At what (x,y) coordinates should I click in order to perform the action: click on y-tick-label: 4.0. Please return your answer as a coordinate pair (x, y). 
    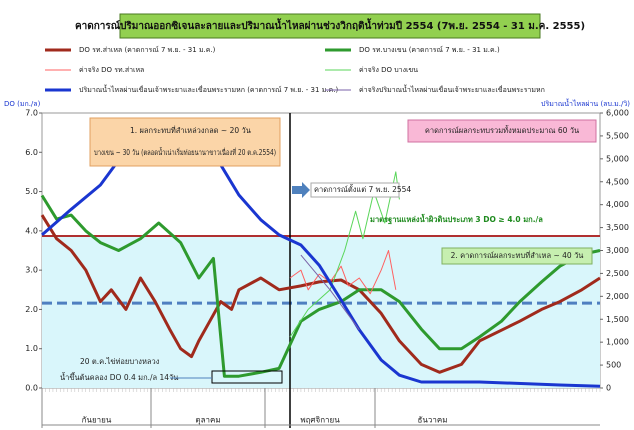
    Looking at the image, I should click on (31, 230).